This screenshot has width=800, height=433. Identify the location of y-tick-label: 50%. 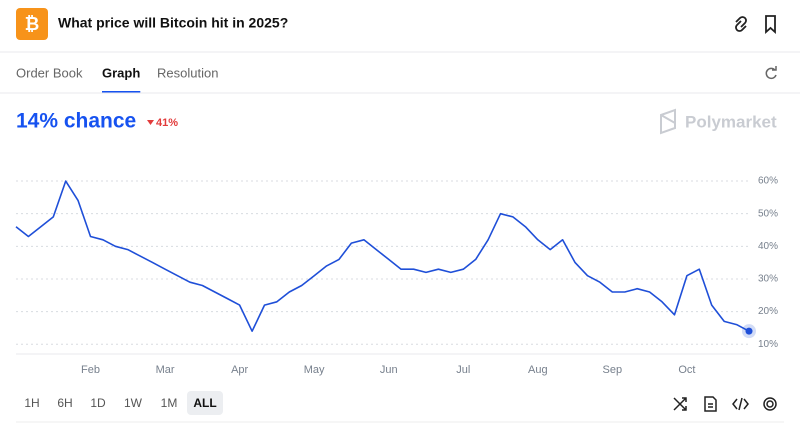
(768, 213).